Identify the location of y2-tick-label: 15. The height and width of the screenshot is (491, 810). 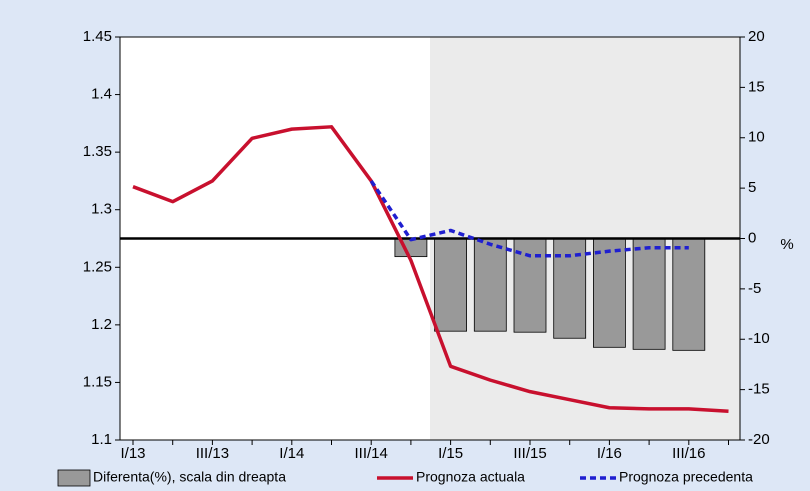
(756, 86).